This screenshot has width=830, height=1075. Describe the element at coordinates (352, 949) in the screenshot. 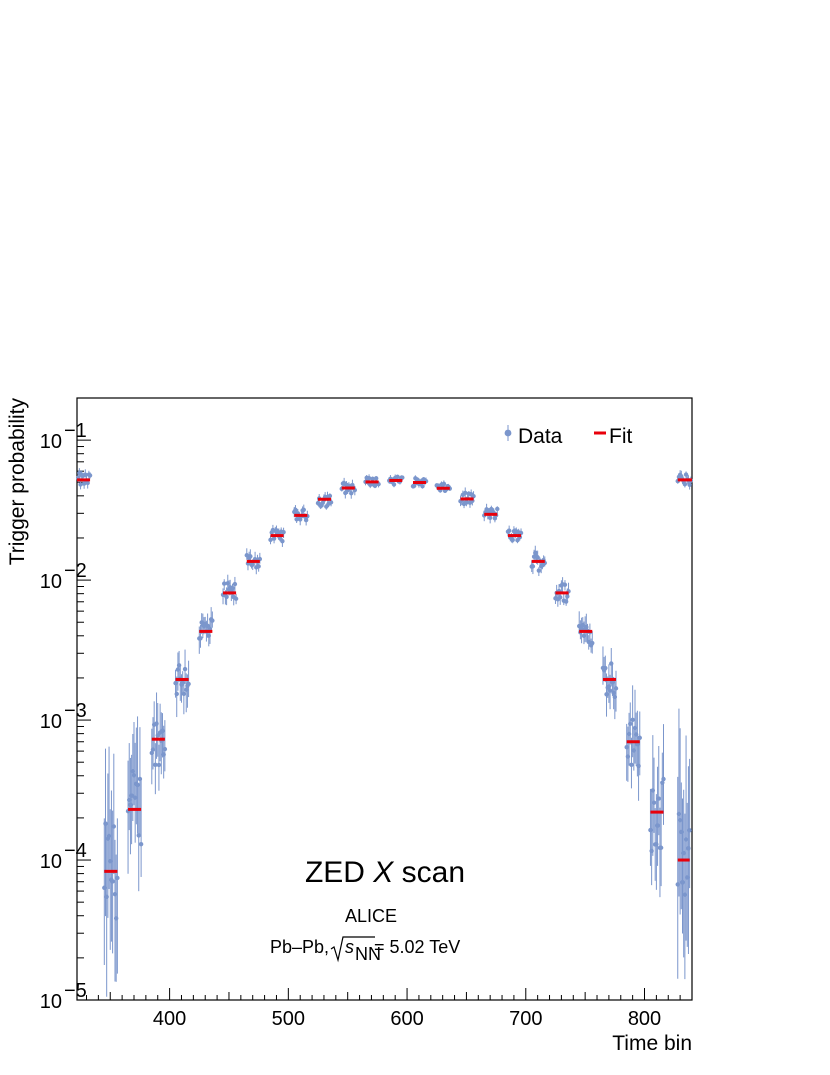

I see `sqrt-symbol` at that location.